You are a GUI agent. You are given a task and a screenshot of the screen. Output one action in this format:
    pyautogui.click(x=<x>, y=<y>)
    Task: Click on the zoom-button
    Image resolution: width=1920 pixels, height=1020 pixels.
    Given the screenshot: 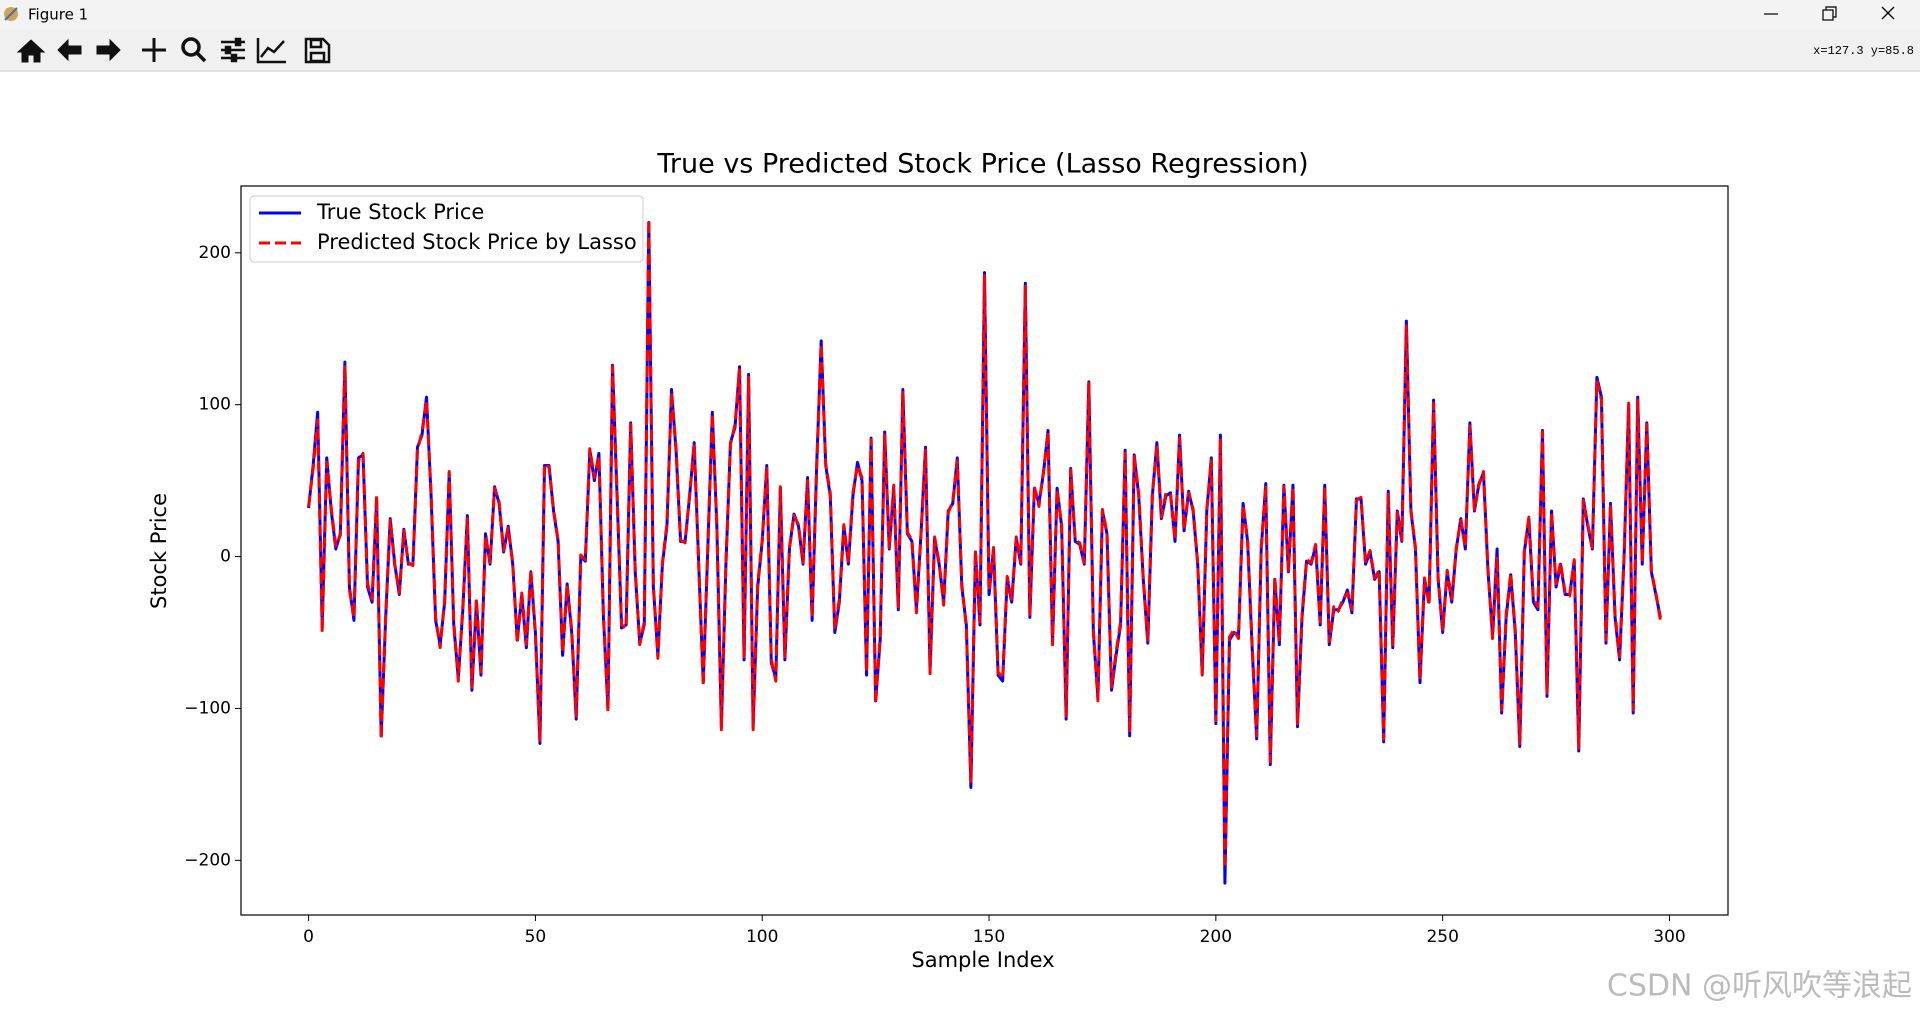 What is the action you would take?
    pyautogui.click(x=194, y=50)
    